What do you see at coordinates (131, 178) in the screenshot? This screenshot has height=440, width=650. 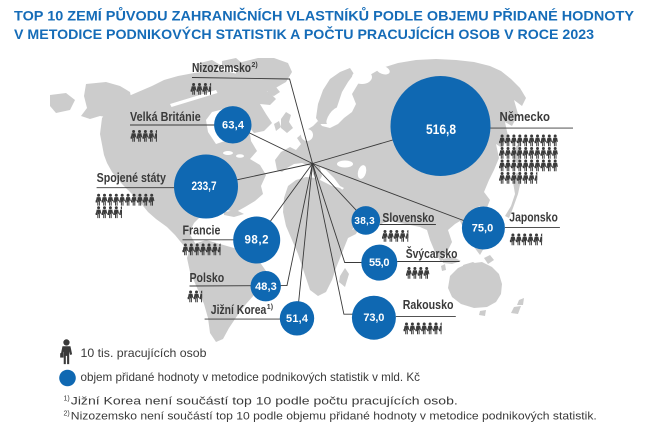 I see `svg-text: Spojené státy` at bounding box center [131, 178].